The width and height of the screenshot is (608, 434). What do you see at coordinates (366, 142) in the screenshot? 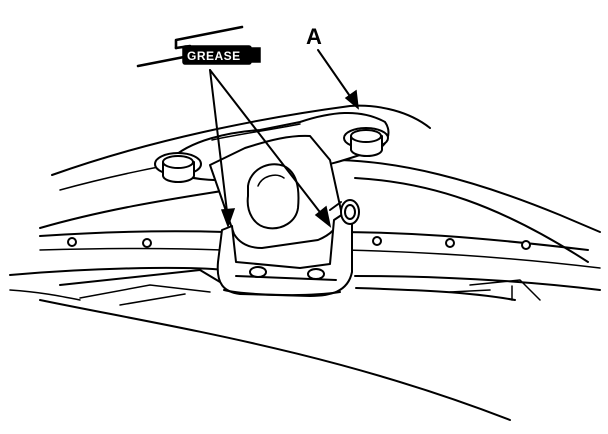
I see `right-mounting-bolt` at bounding box center [366, 142].